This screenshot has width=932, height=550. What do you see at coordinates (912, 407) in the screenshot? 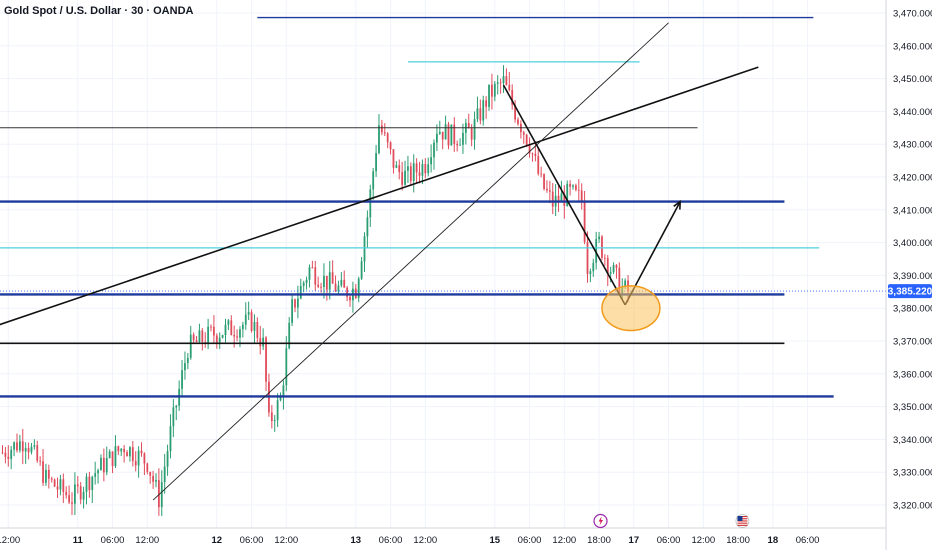
I see `y-tick-label: 3,350.000` at bounding box center [912, 407].